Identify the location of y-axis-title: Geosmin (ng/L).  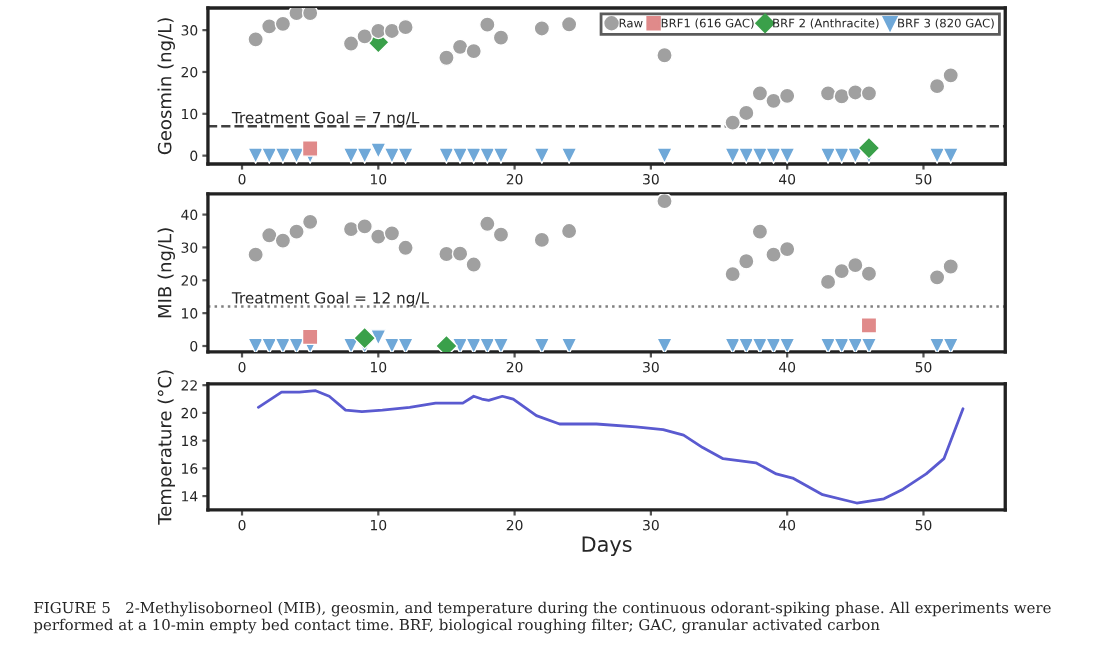
(166, 86).